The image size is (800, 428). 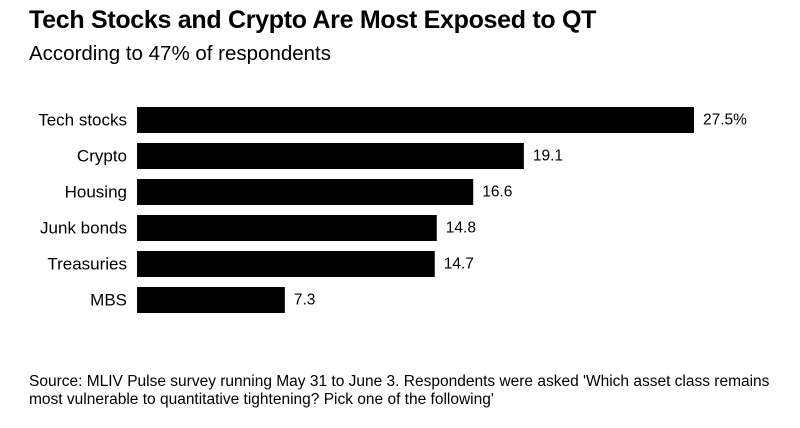 I want to click on data-label: 14.7, so click(x=459, y=264).